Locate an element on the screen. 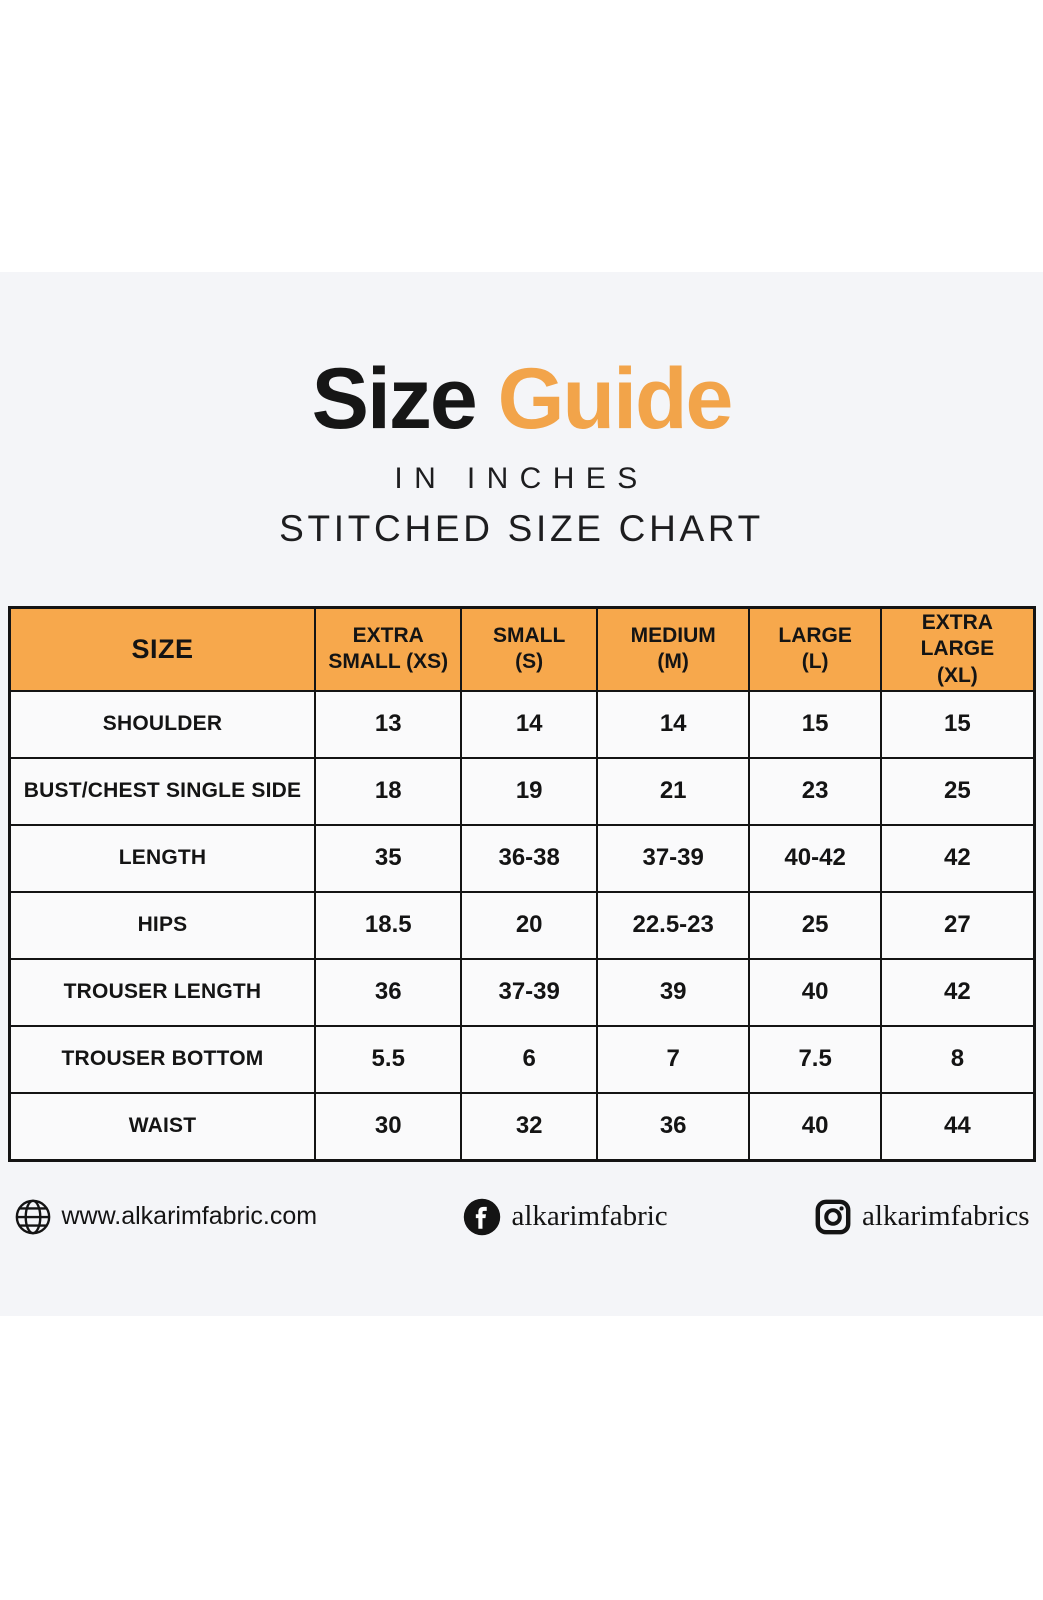 Image resolution: width=1043 pixels, height=1600 pixels. cell: 40-42 is located at coordinates (815, 858).